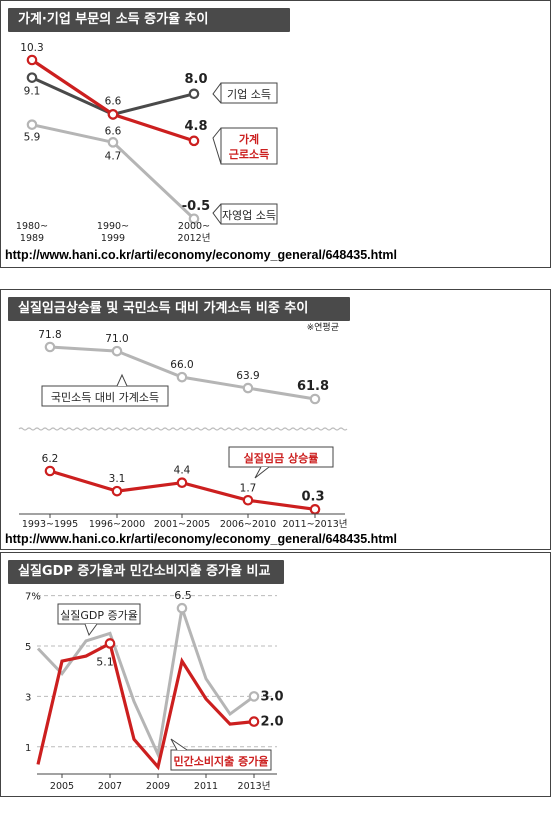  I want to click on legend-label-corporate: 기업 소득, so click(249, 94).